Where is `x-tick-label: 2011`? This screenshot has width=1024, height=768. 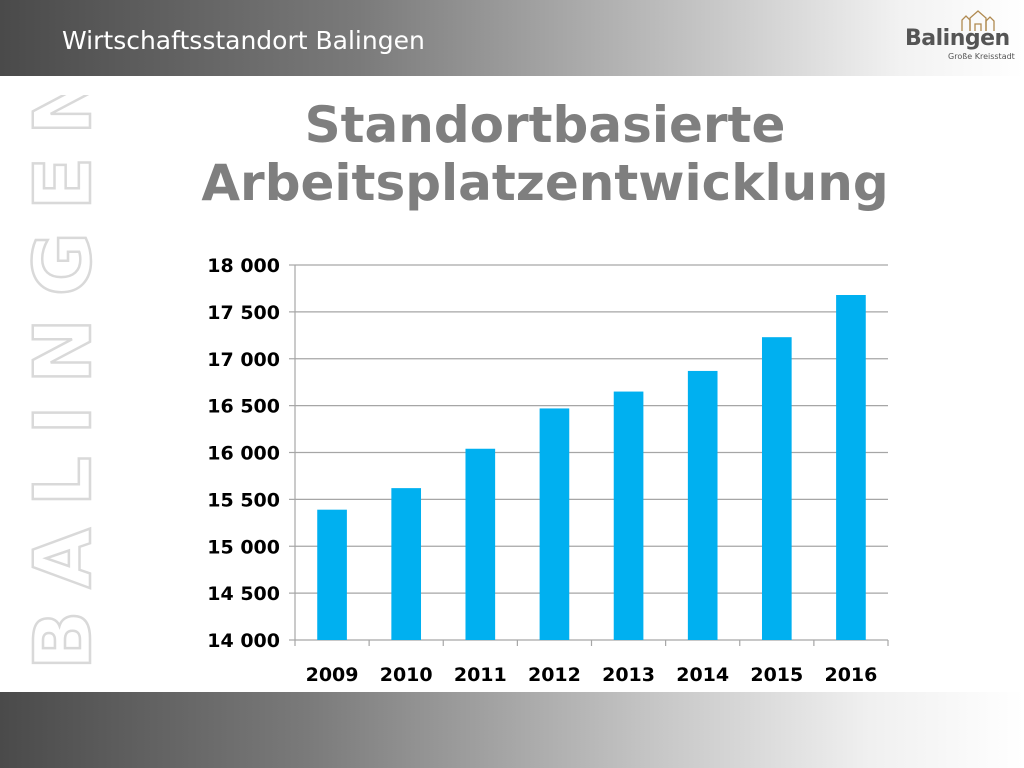
x-tick-label: 2011 is located at coordinates (480, 675).